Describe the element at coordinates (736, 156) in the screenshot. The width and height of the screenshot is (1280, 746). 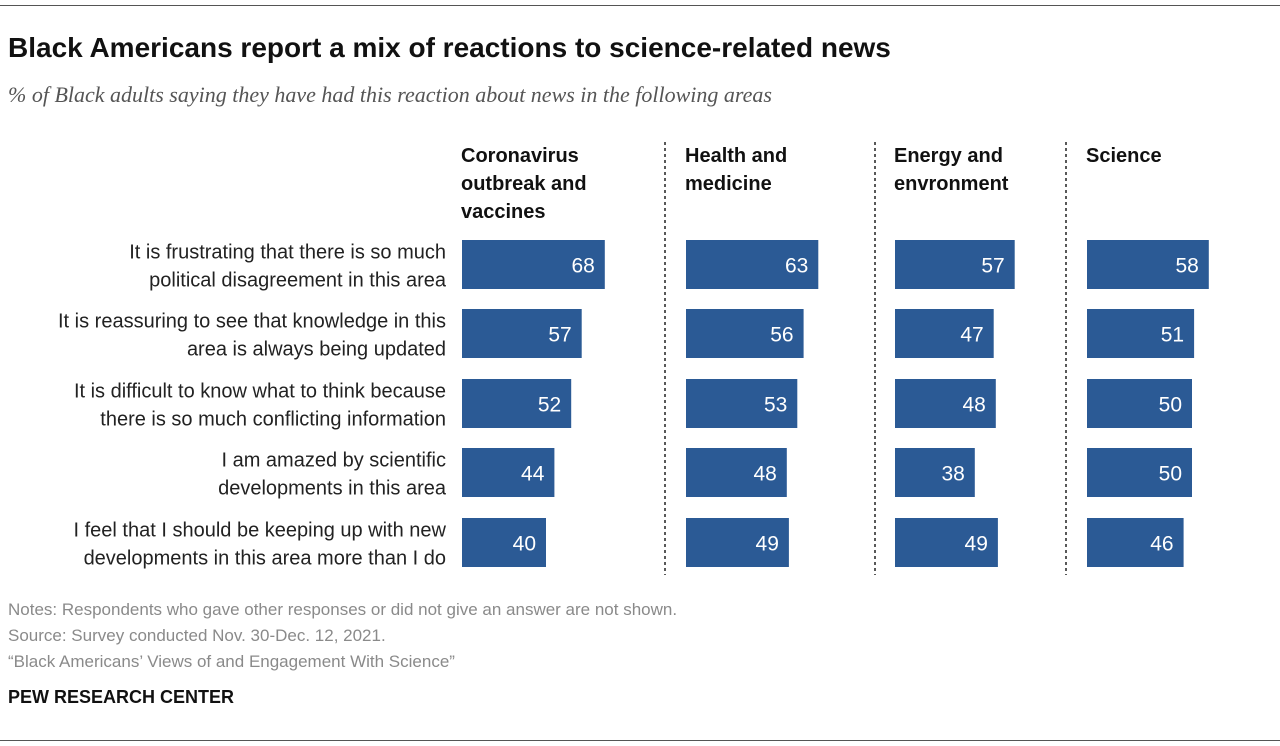
I see `column-header-2-line-1: Health and` at that location.